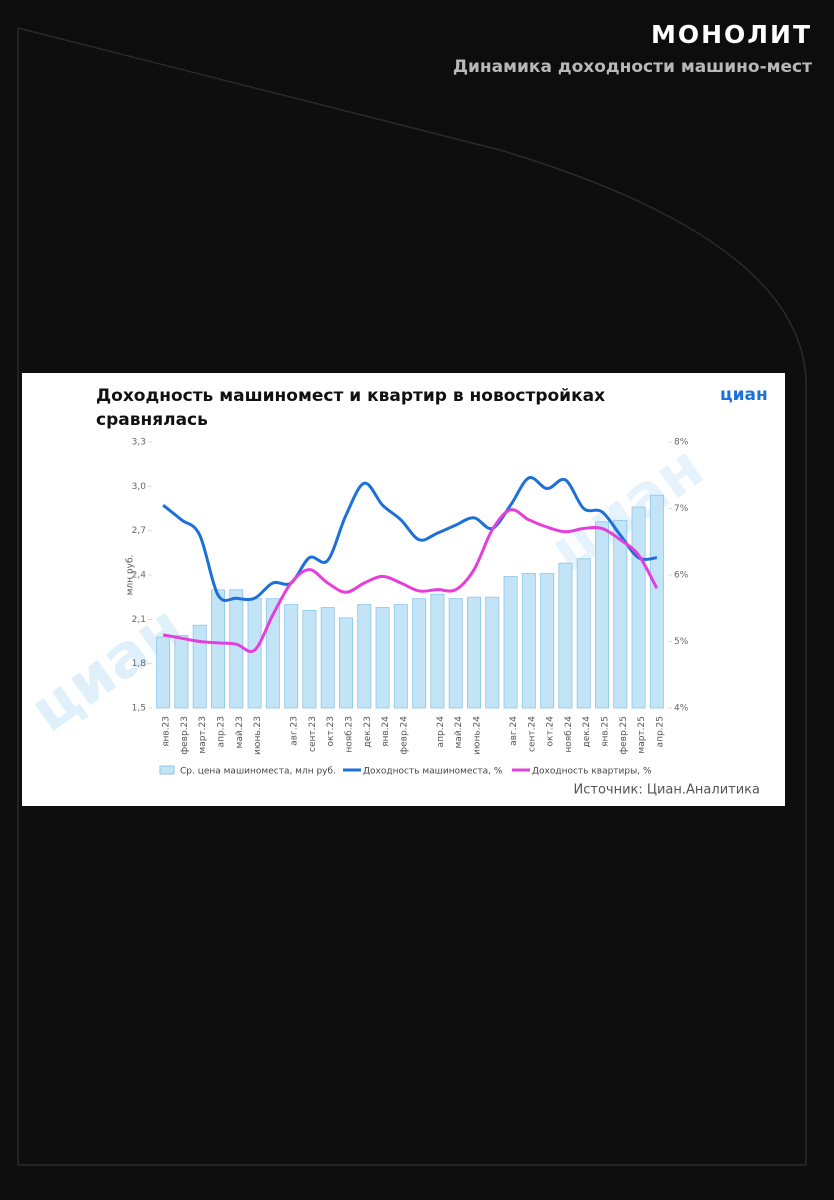 This screenshot has width=834, height=1200. Describe the element at coordinates (131, 575) in the screenshot. I see `y-axis-label: млн руб.` at that location.